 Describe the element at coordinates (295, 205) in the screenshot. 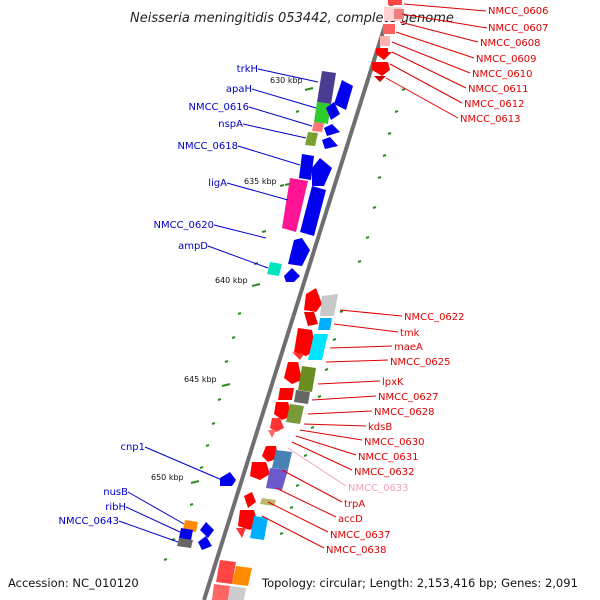

I see `gene-ligA` at that location.